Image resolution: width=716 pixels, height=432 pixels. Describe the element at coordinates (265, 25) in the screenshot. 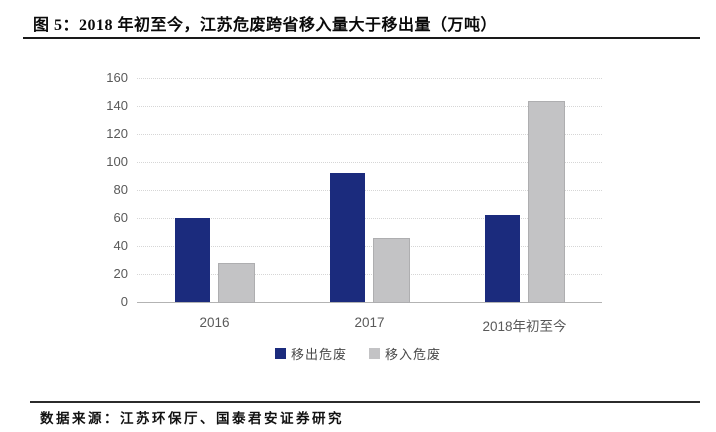

I see `figure-title: 图 5：2018 年初至今，江苏危废跨省移入量大于移出量（万吨）` at that location.